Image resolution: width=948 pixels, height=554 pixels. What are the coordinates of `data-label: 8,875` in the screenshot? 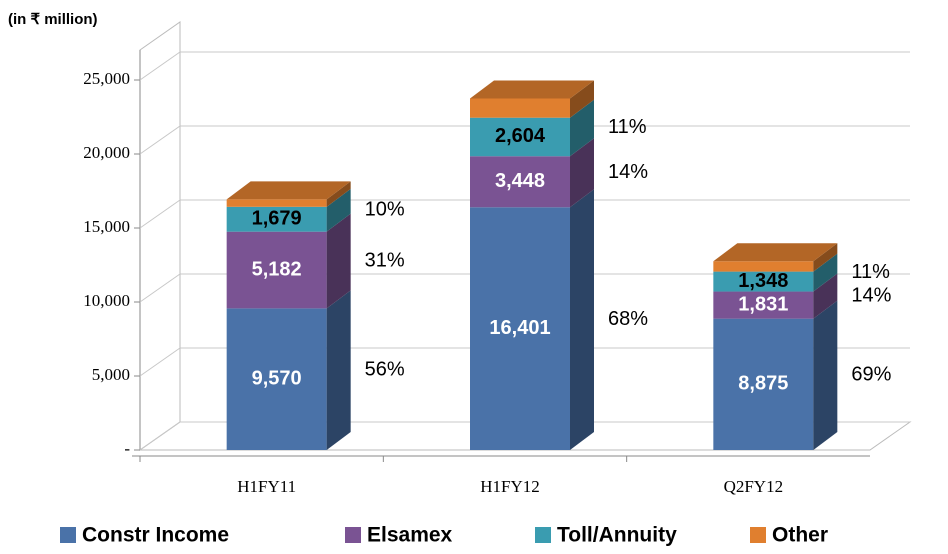 It's located at (763, 384).